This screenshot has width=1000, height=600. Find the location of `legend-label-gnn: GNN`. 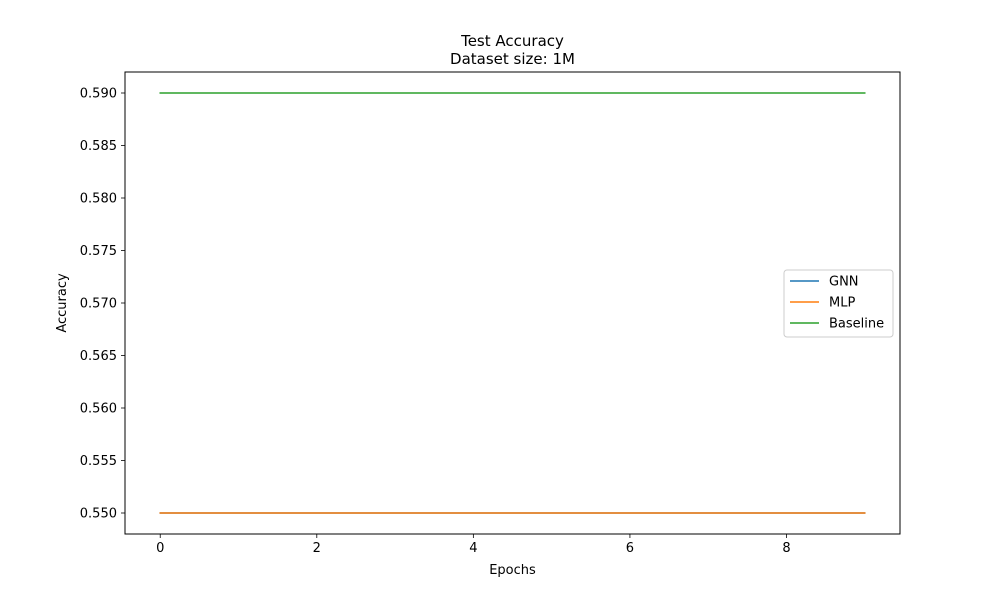

legend-label-gnn: GNN is located at coordinates (844, 282).